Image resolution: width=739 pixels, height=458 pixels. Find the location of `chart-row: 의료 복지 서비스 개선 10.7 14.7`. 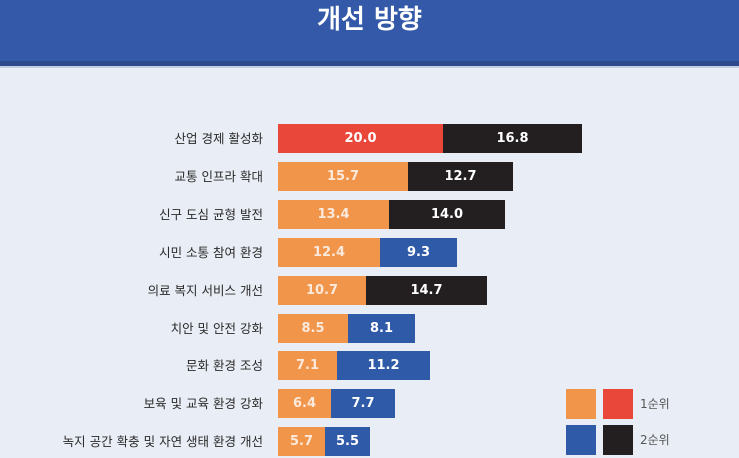

chart-row: 의료 복지 서비스 개선 10.7 14.7 is located at coordinates (369, 290).